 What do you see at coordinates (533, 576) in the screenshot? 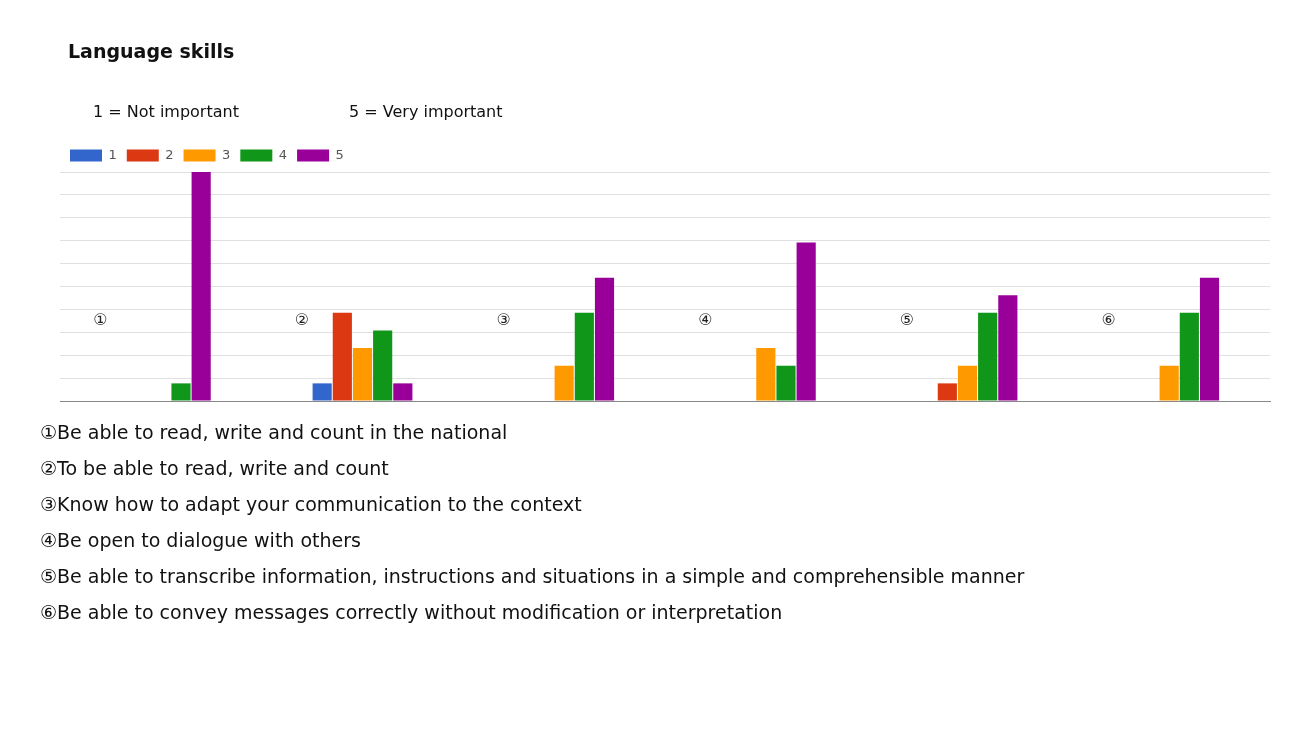
I see `text: ⑤Be able to transcribe information, instructions and situations in a simple and comprehensible manner` at bounding box center [533, 576].